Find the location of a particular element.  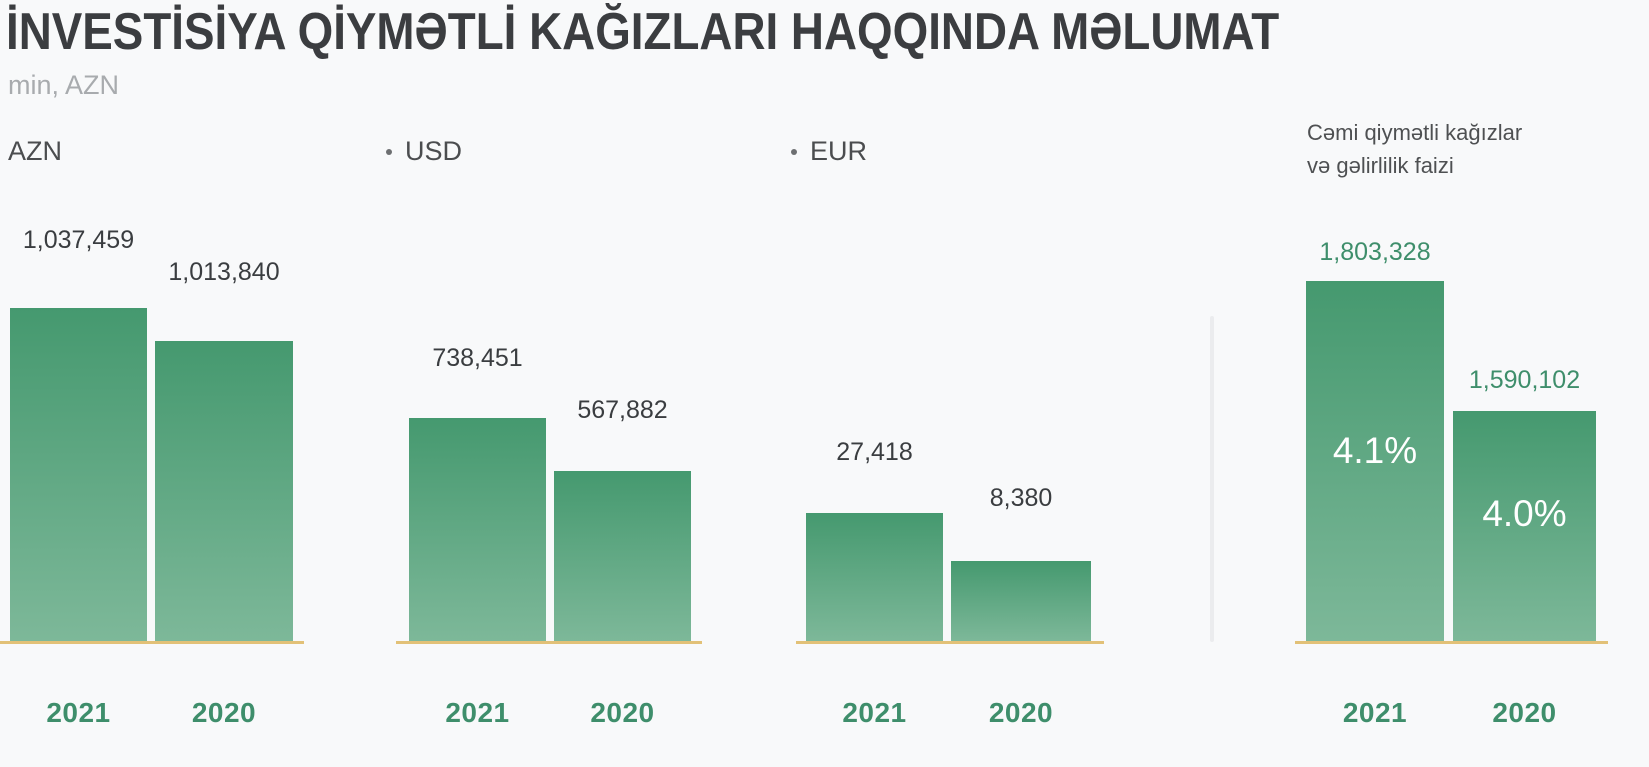

group-header-azn: AZN is located at coordinates (35, 151).